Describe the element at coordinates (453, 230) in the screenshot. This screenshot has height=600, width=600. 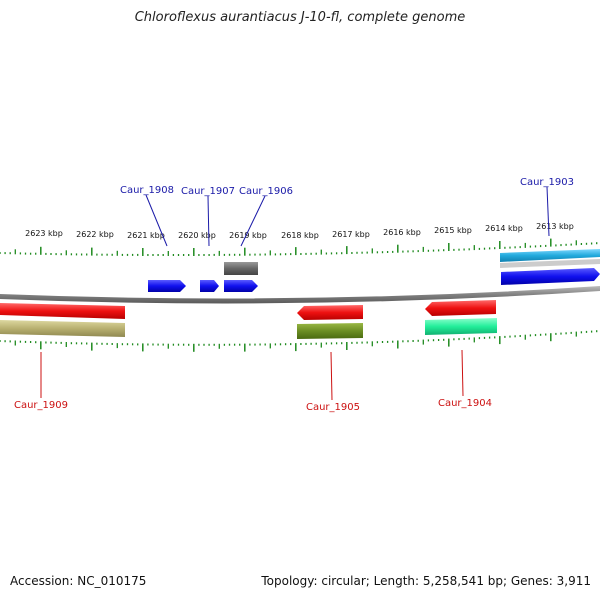
I see `scale-label: 2615 kbp` at that location.